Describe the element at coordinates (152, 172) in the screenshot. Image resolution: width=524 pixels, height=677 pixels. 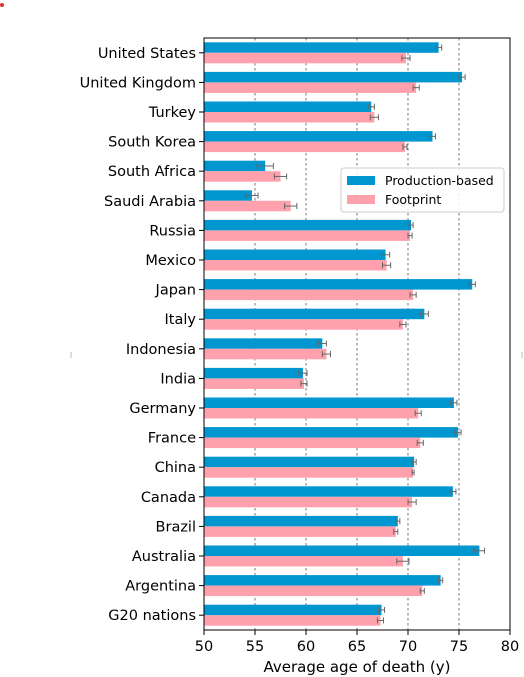
I see `y-tick-label: South Africa` at that location.